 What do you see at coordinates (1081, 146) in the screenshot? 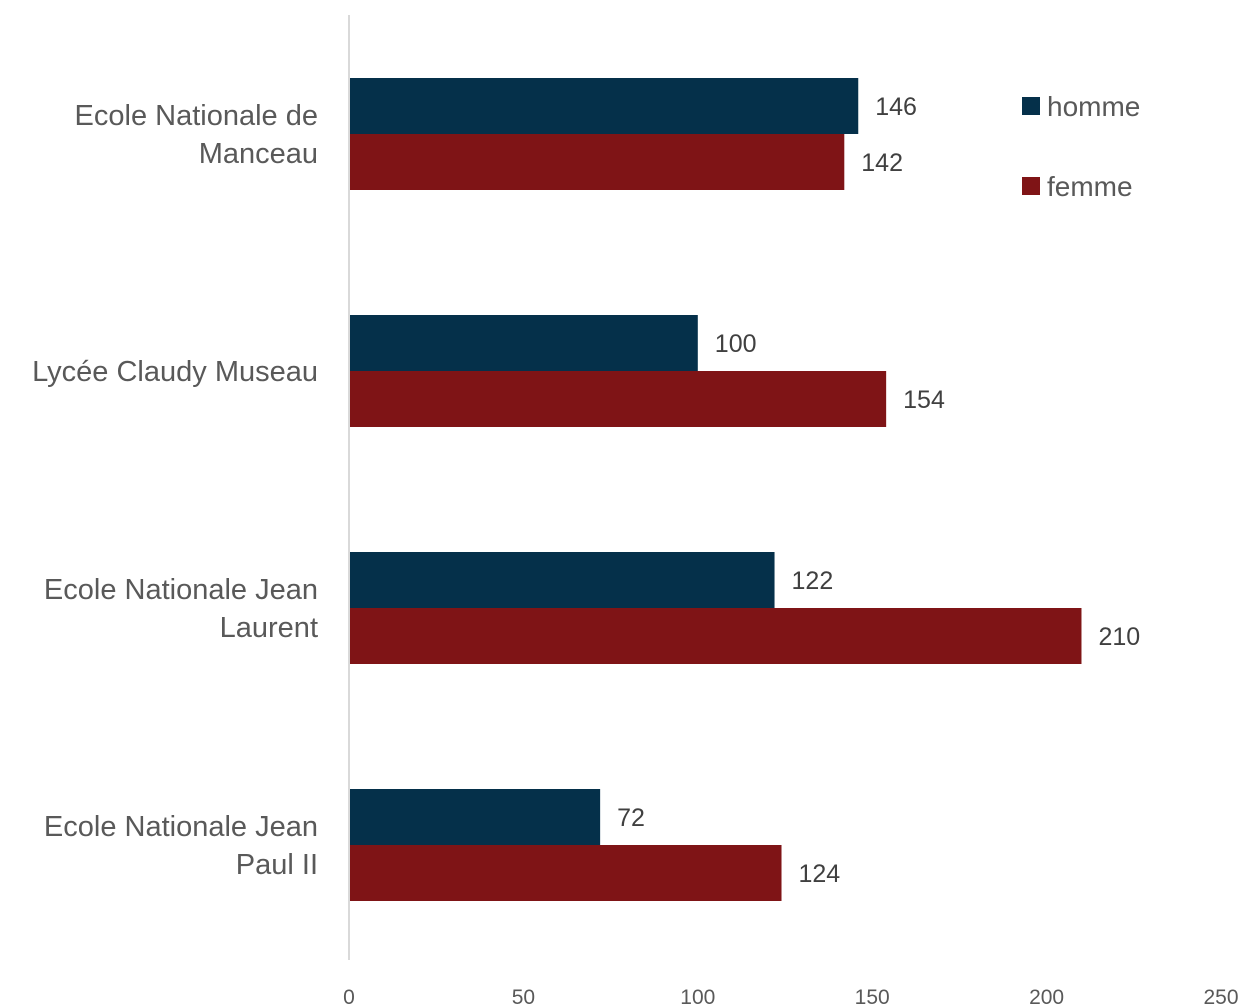
I see `legend: homme femme` at bounding box center [1081, 146].